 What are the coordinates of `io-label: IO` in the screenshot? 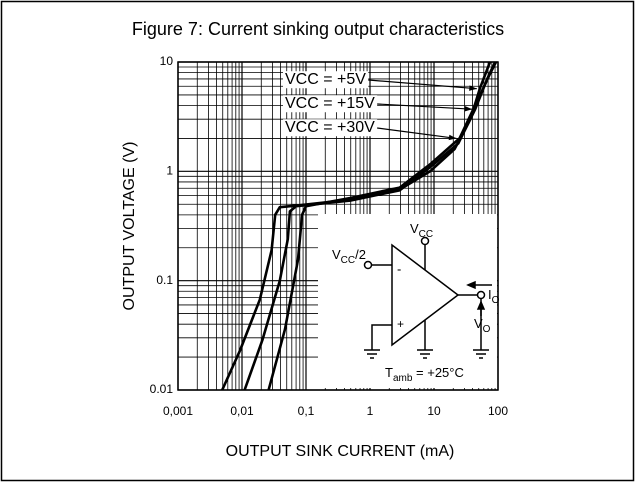 It's located at (494, 296).